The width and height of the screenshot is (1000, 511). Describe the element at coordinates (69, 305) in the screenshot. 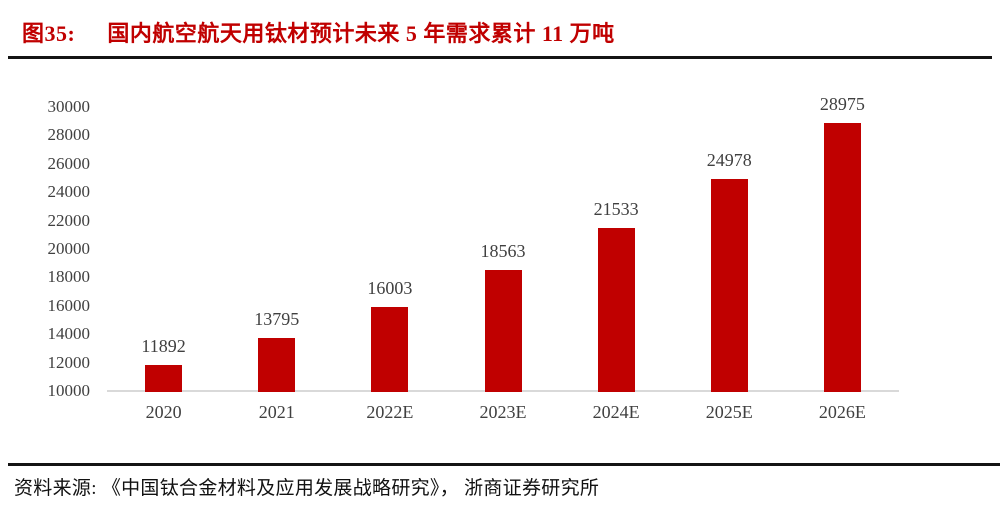

I see `y-axis-tick-label: 16000` at that location.